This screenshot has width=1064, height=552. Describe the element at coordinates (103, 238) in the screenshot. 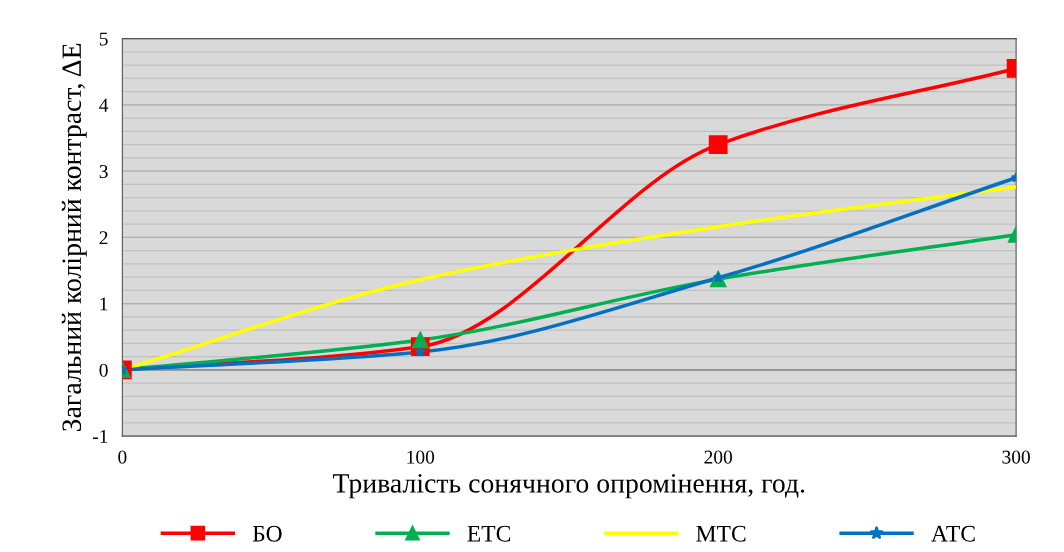

I see `y-tick-label: 2` at that location.